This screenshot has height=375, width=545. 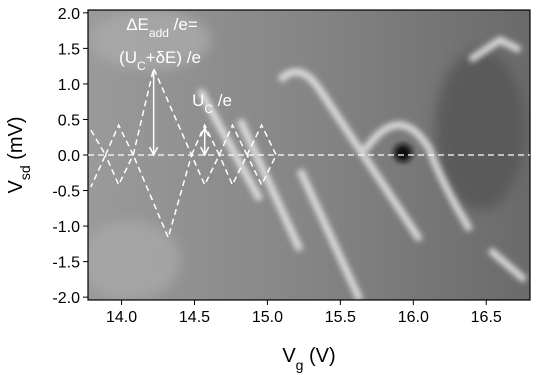 I want to click on text-part: U, so click(x=198, y=100).